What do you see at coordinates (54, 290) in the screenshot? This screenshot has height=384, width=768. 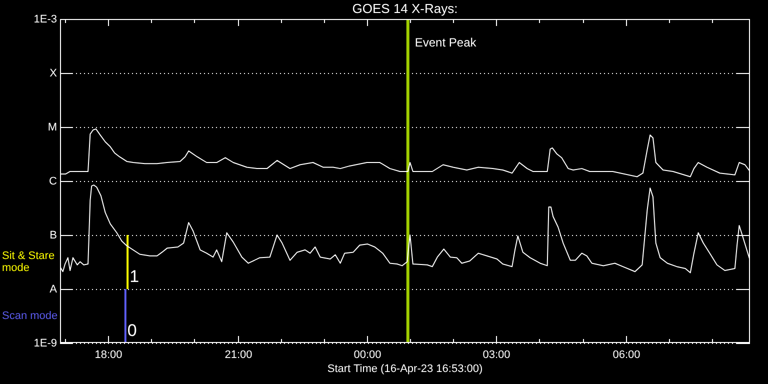 I see `y-tick-label: A` at bounding box center [54, 290].